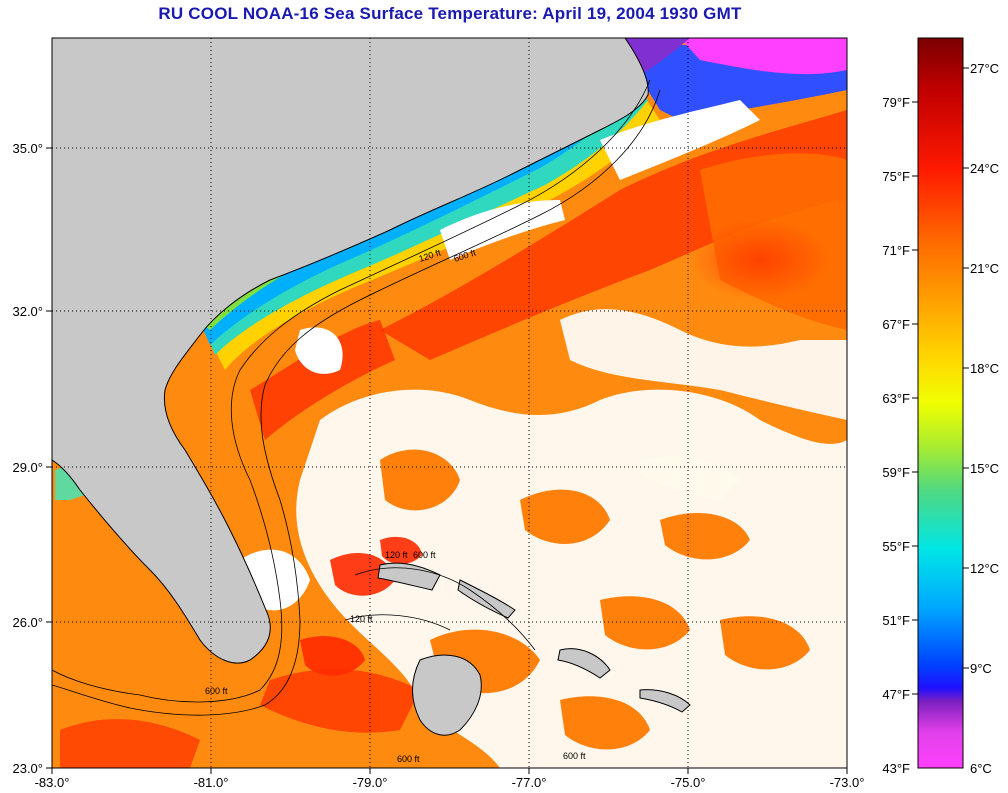 This screenshot has width=1008, height=793. Describe the element at coordinates (574, 756) in the screenshot. I see `contour-label-600ft-east: 600 ft` at that location.